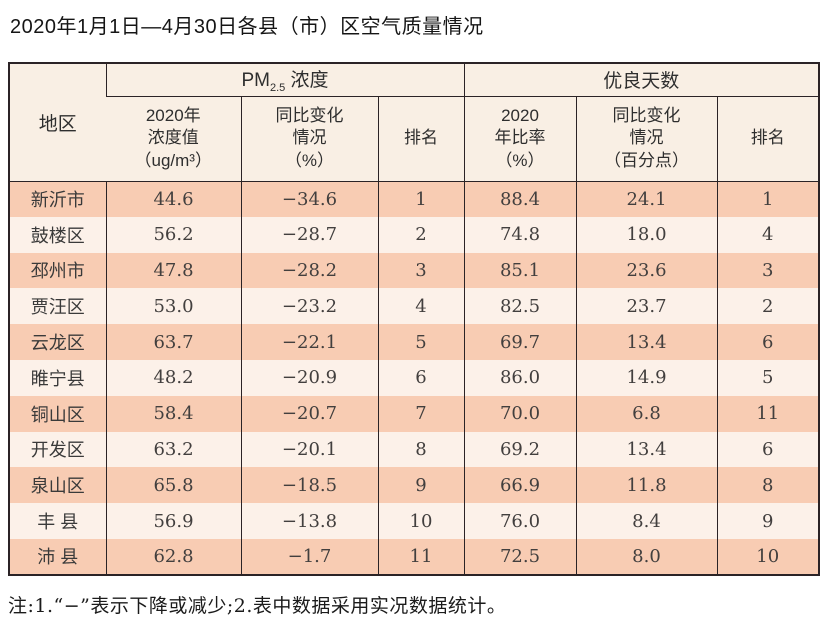 Image resolution: width=825 pixels, height=630 pixels. What do you see at coordinates (284, 80) in the screenshot?
I see `col-group-pm25: PM2.5 浓度` at bounding box center [284, 80].